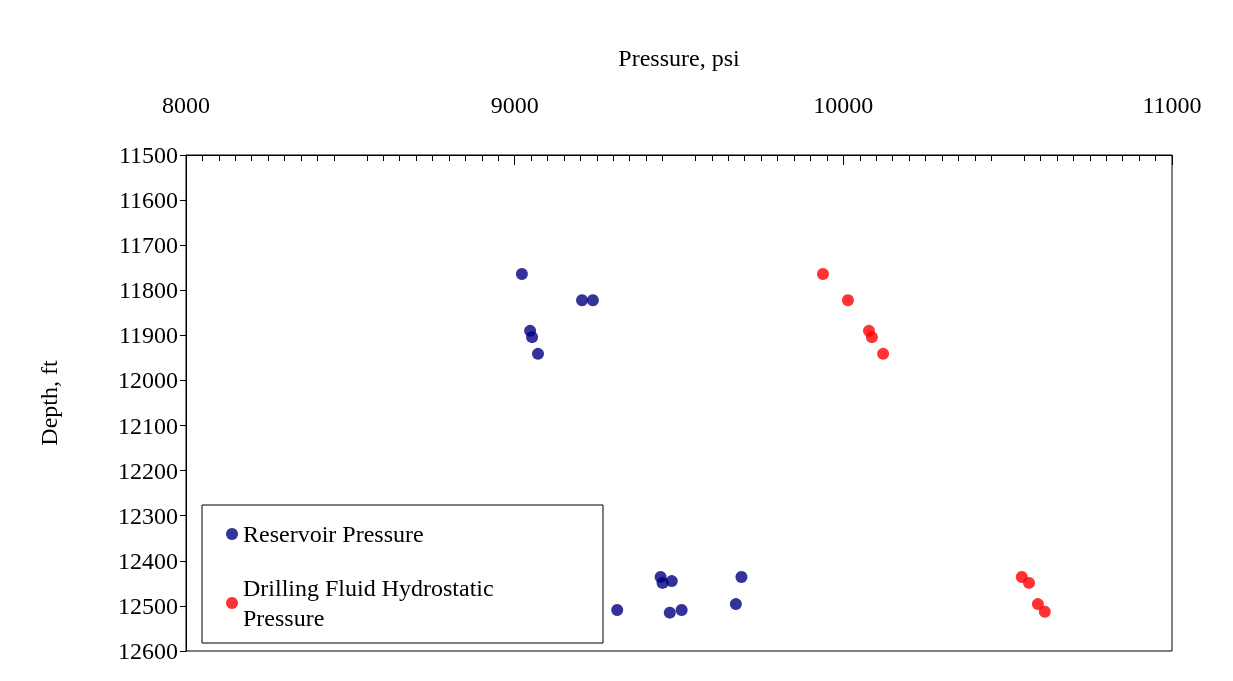 The height and width of the screenshot is (681, 1233). What do you see at coordinates (148, 380) in the screenshot?
I see `y-tick-label: 12000` at bounding box center [148, 380].